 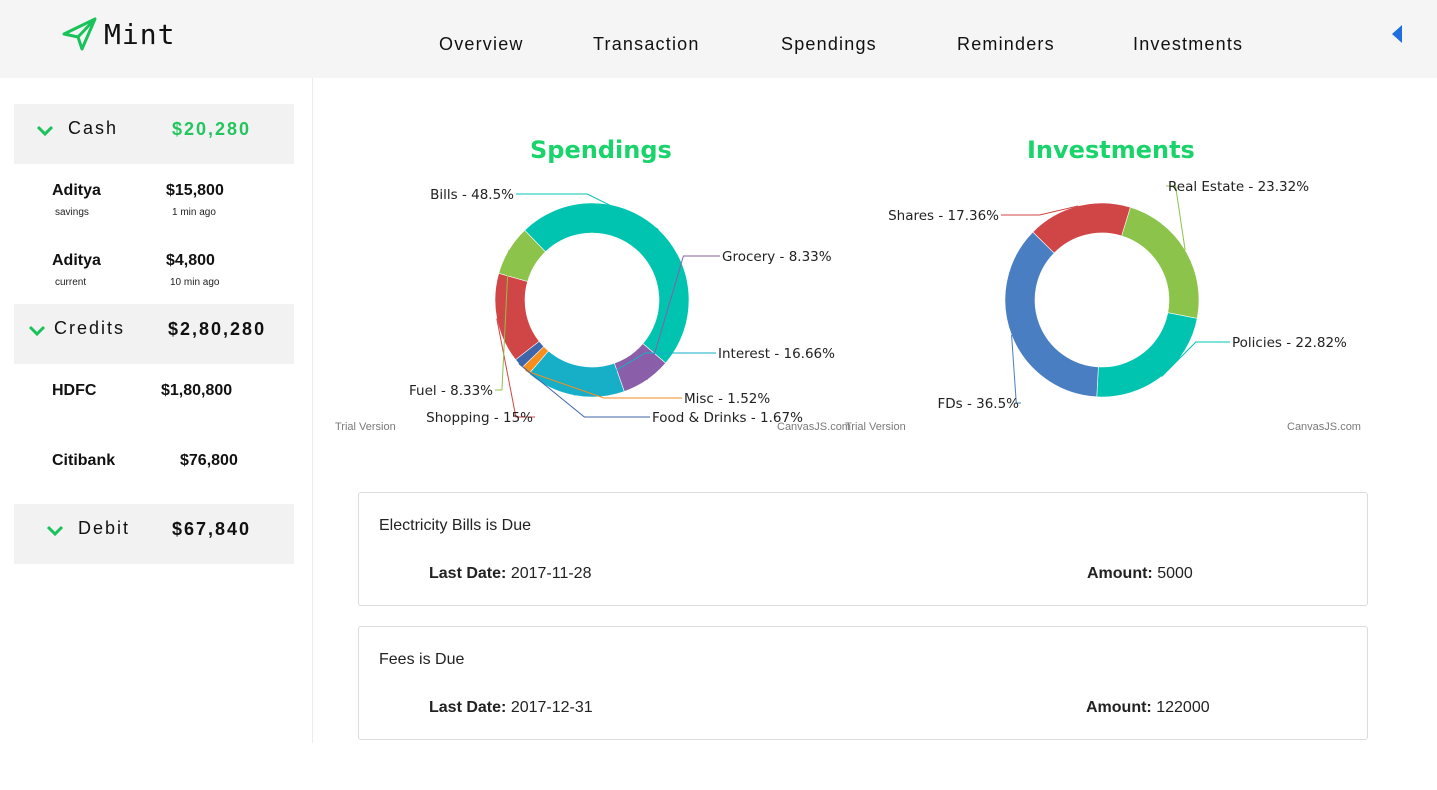 I want to click on debit-amount: $67,840, so click(x=212, y=529).